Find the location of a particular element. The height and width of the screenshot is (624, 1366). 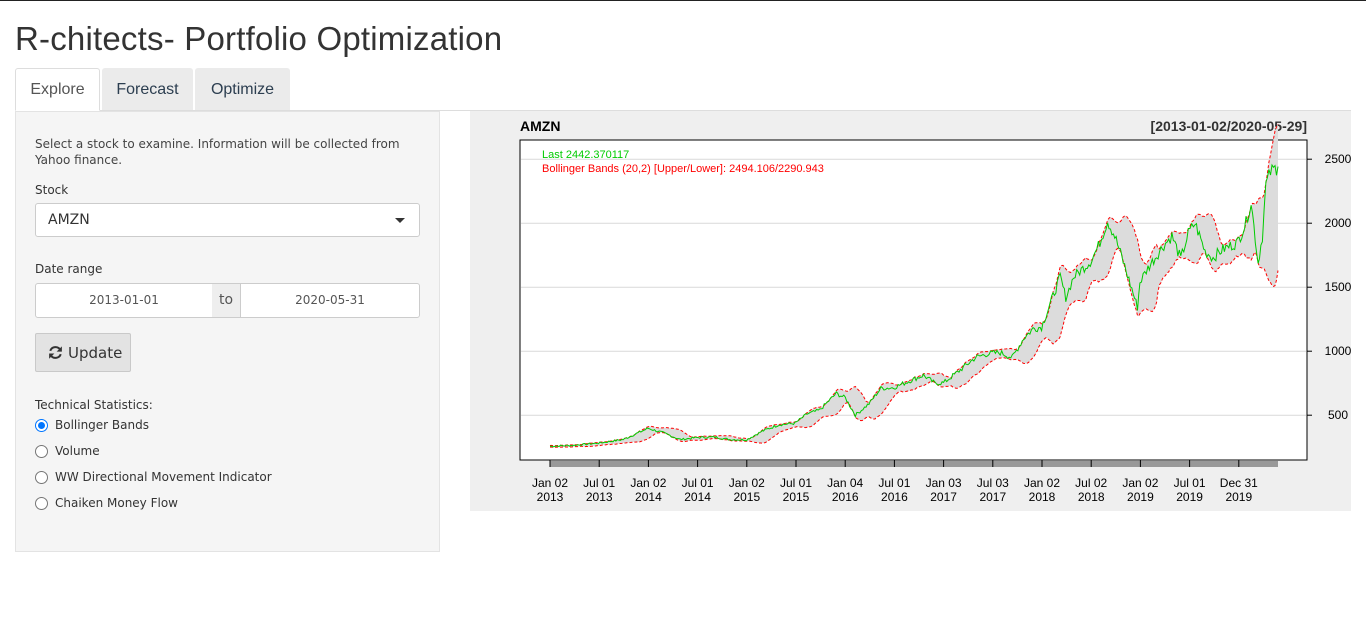

y-tick-label: 500 is located at coordinates (1338, 415).